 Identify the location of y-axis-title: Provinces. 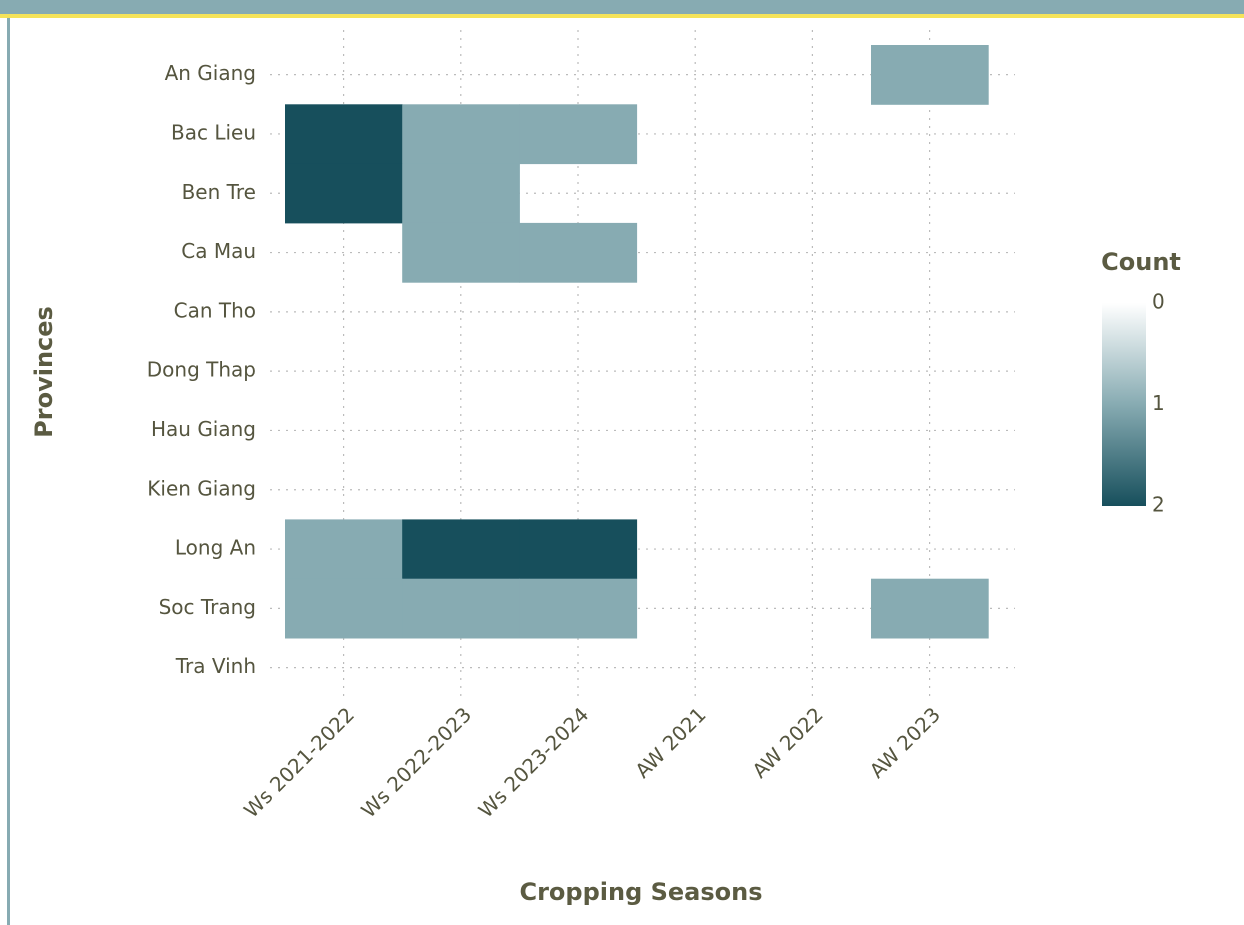
(44, 372).